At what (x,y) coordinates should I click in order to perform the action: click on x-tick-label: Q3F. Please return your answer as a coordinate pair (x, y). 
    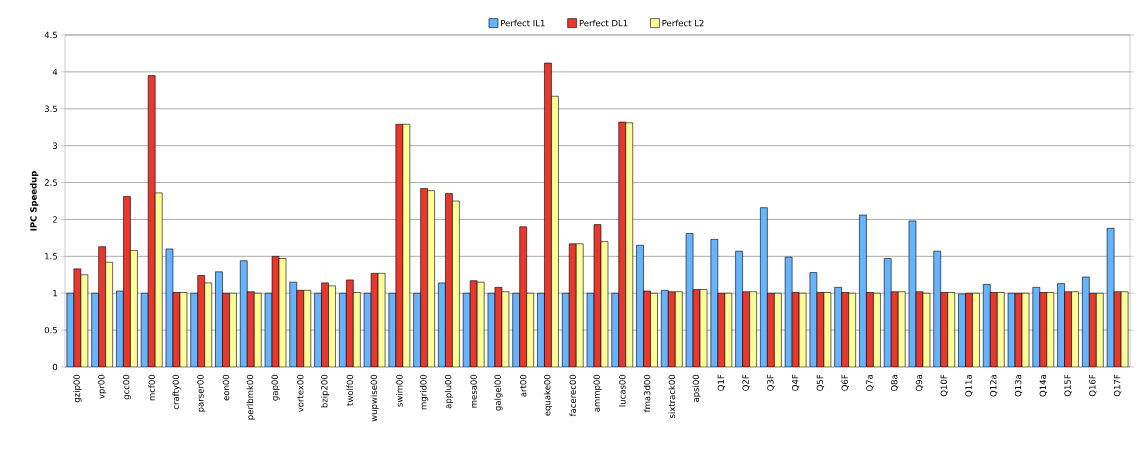
    Looking at the image, I should click on (771, 382).